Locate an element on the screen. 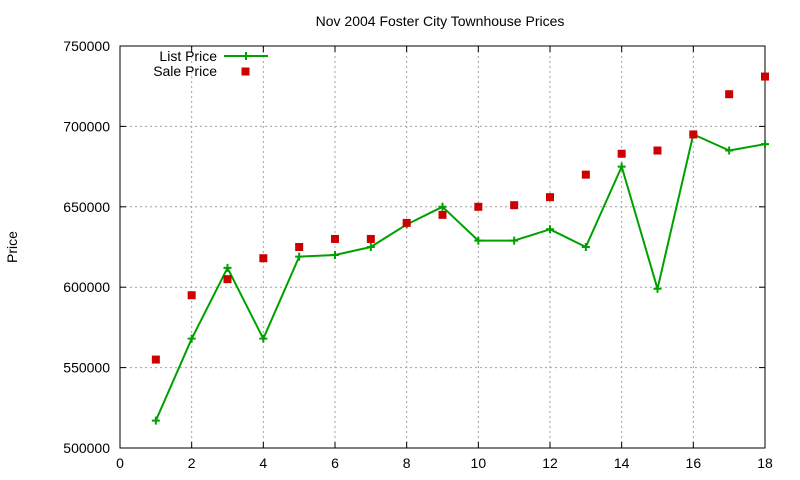 This screenshot has width=800, height=480. y-tick-label: 650000 is located at coordinates (86, 207).